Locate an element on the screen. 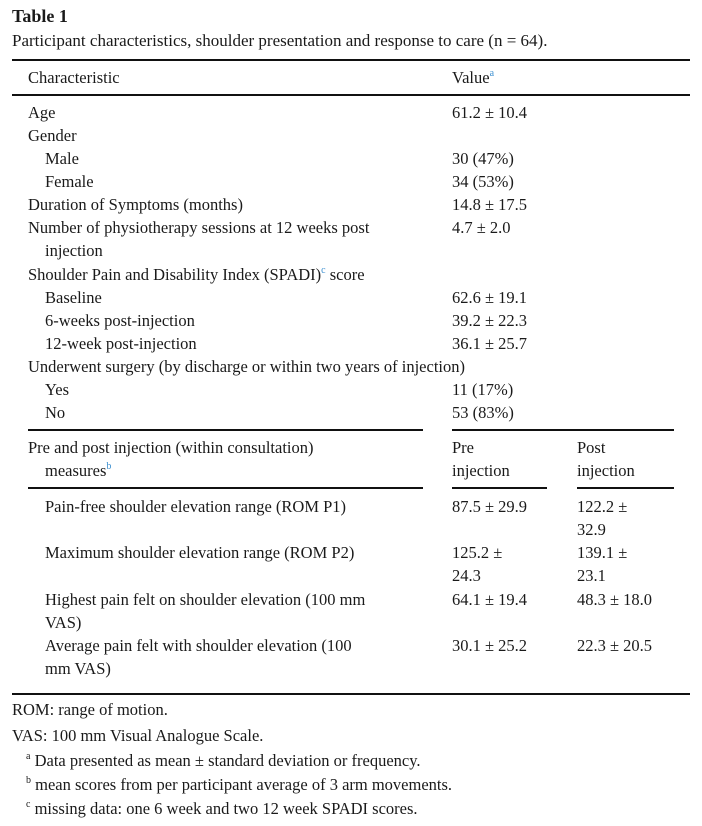  row-pre-value: 30.1 ± 25.2 is located at coordinates (490, 645).